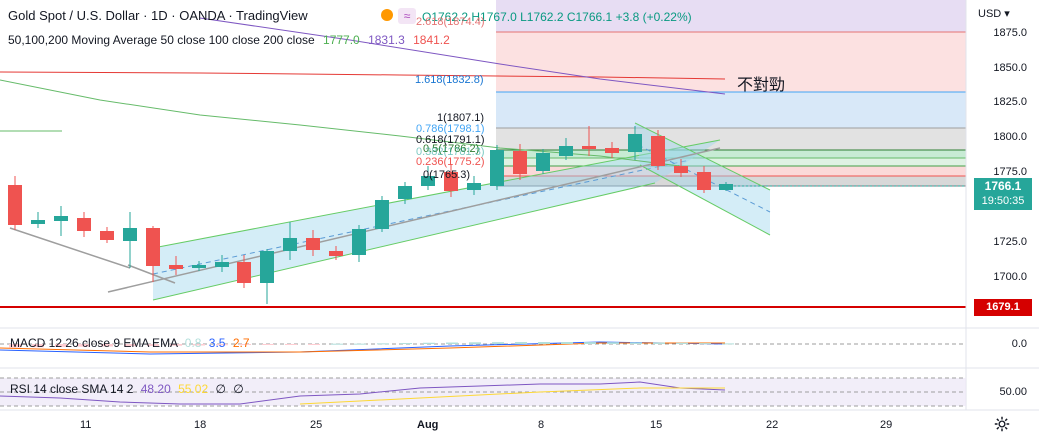 This screenshot has height=444, width=1039. Describe the element at coordinates (653, 17) in the screenshot. I see `ohlc-change: +3.8 (+0.22%)` at that location.